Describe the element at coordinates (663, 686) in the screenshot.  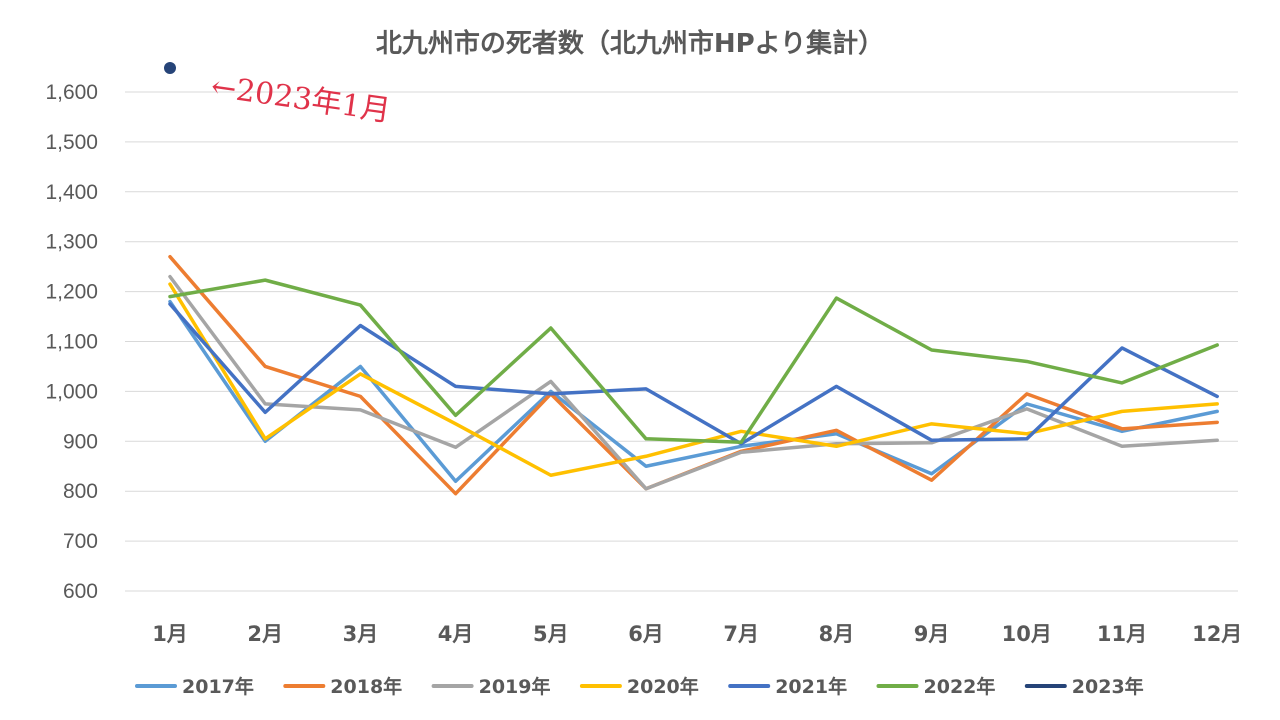
I see `legend-label: 2020年` at that location.